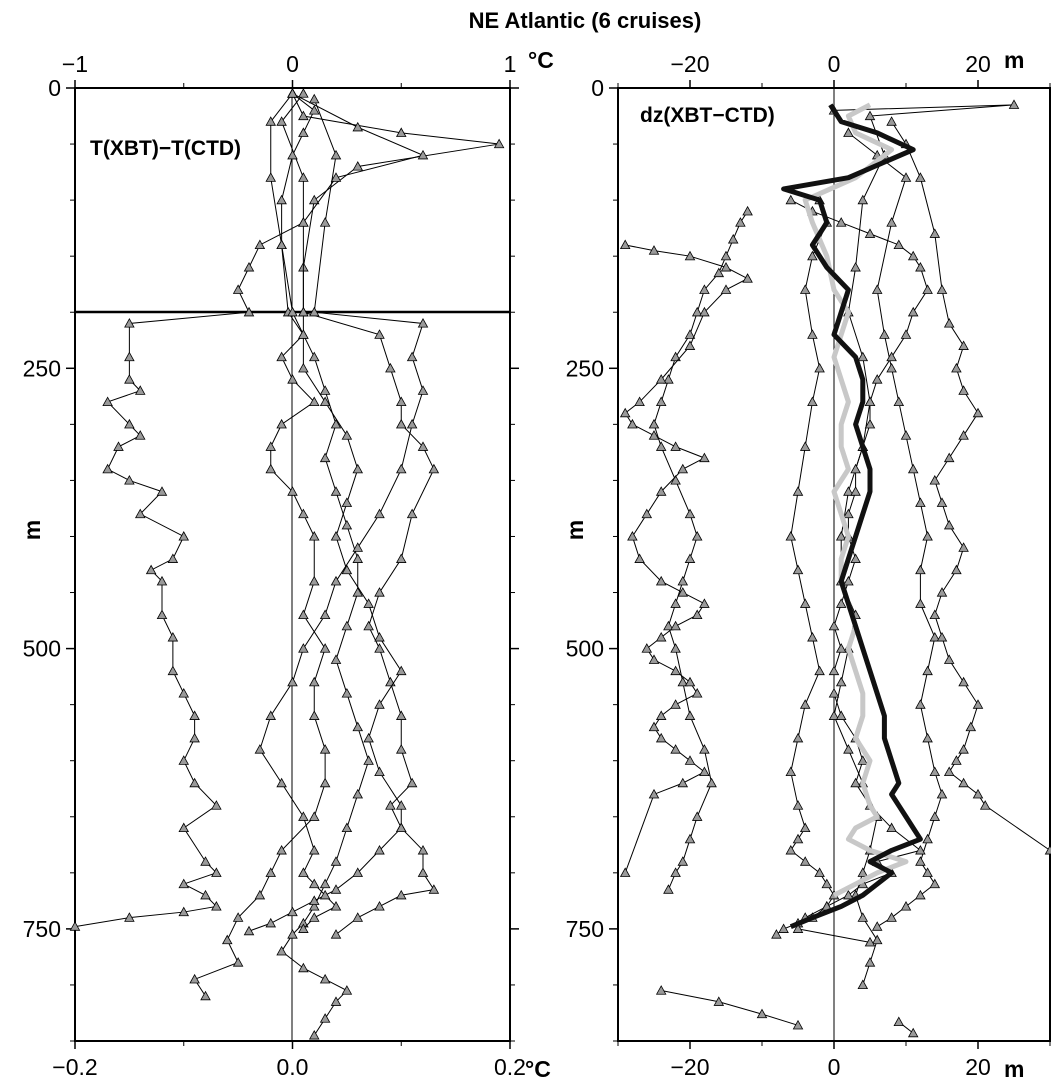  I want to click on y-tick-label: 500, so click(42, 649).